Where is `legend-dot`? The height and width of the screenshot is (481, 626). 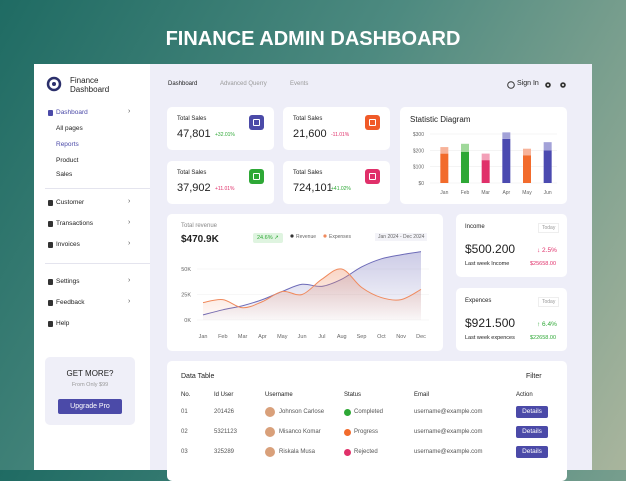
legend-dot is located at coordinates (325, 236).